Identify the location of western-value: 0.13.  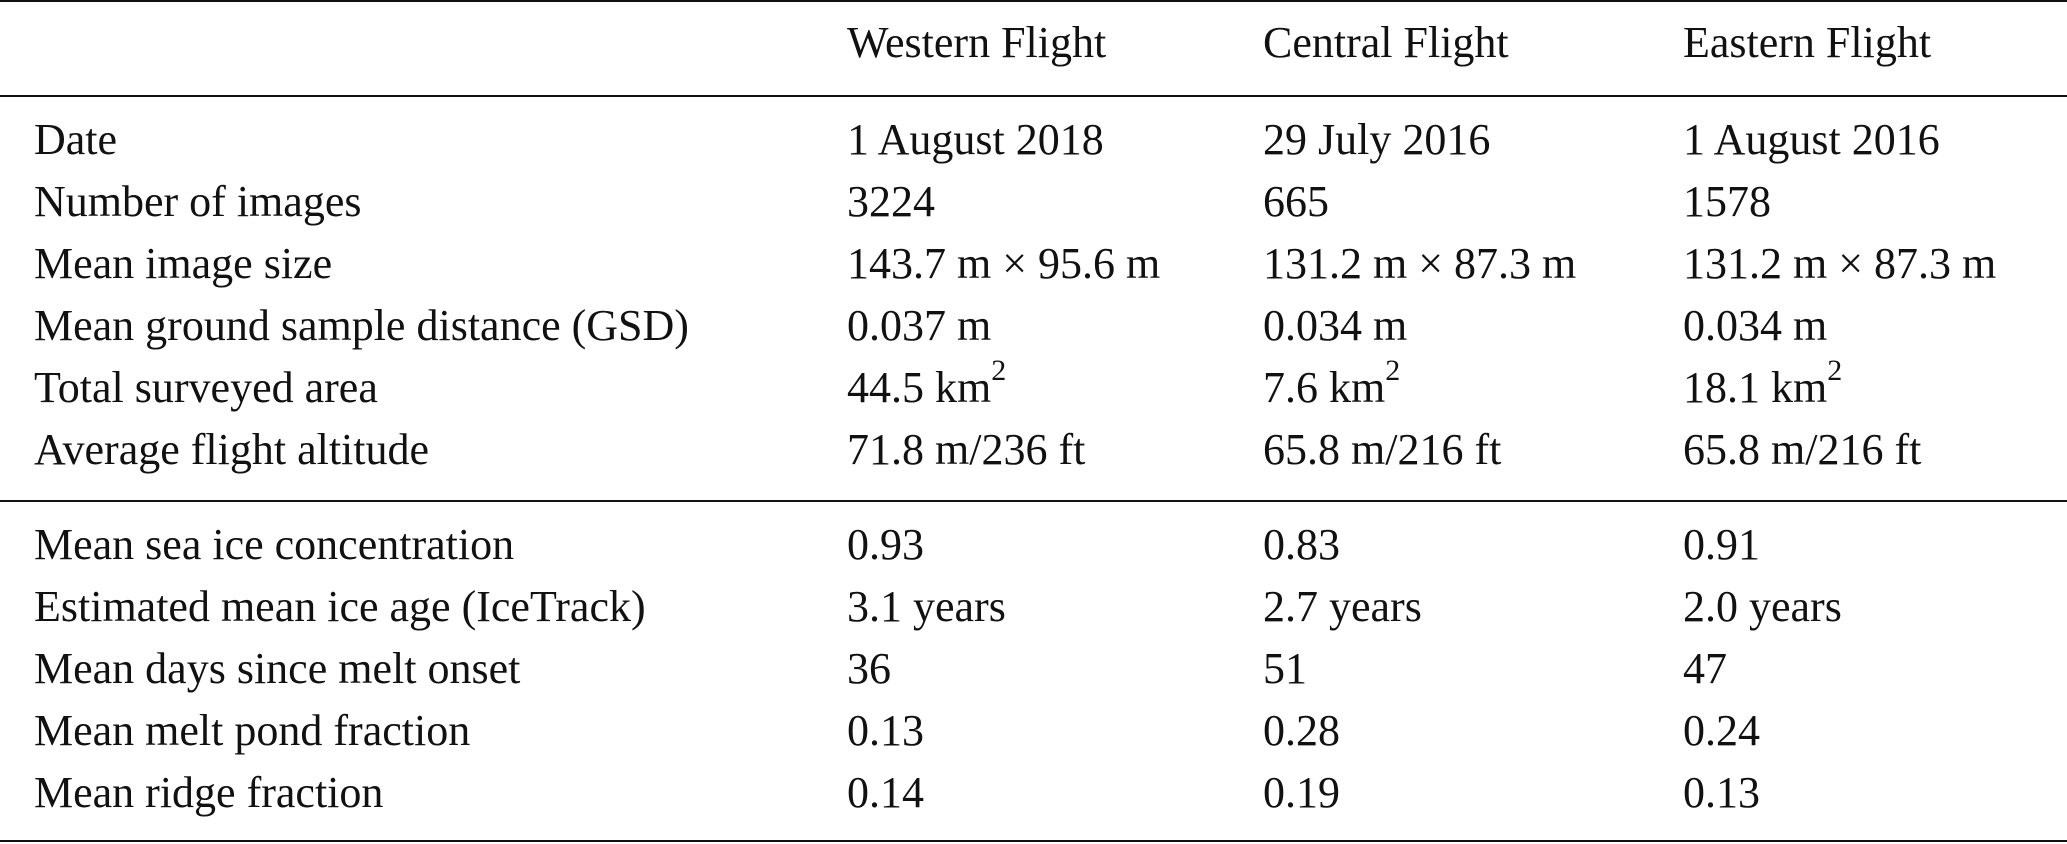
(885, 730).